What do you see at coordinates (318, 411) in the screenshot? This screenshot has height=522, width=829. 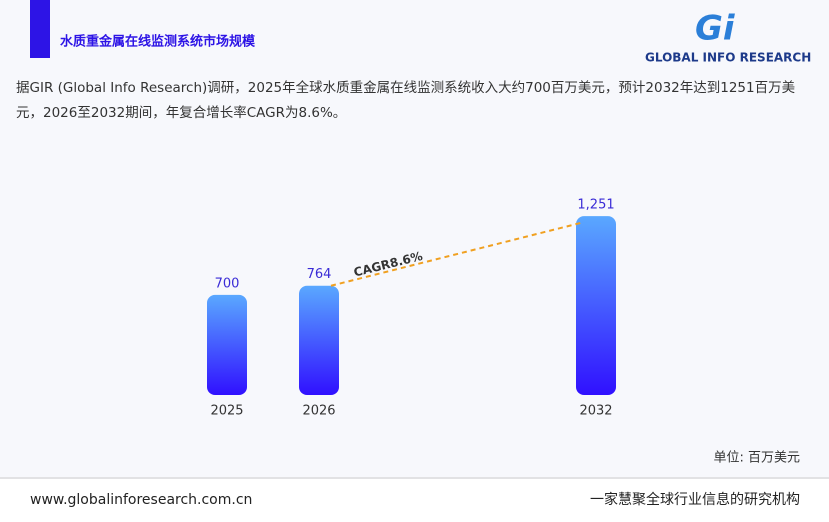 I see `x-tick-label: 2026` at bounding box center [318, 411].